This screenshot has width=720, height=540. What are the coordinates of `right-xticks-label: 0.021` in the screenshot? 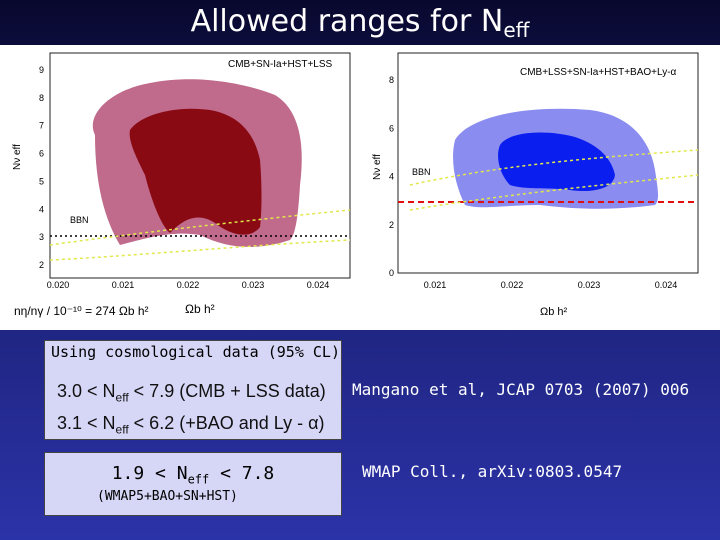 It's located at (435, 285).